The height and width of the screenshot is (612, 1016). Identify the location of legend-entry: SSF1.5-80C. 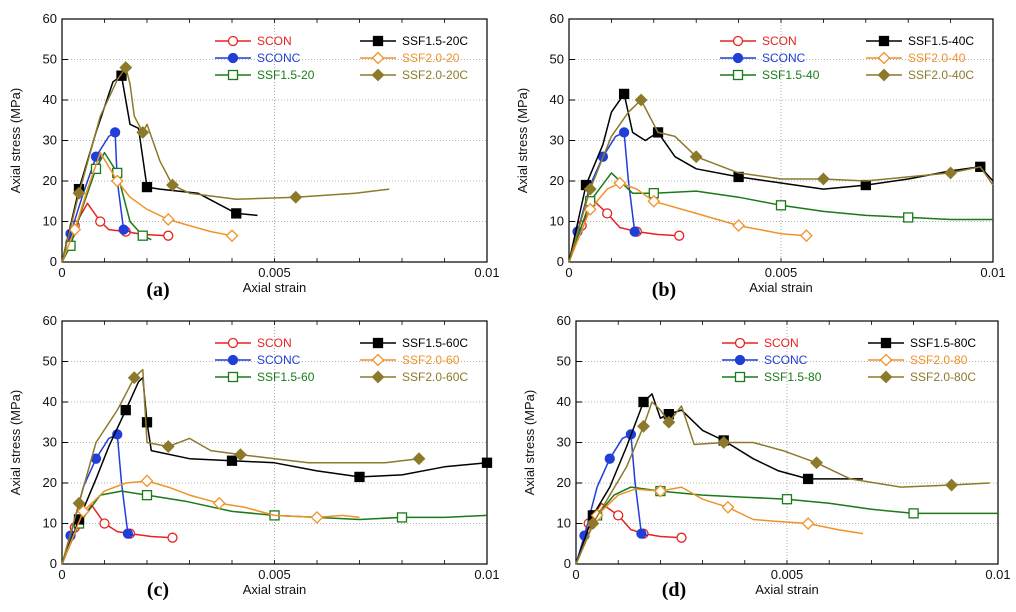
(922, 343).